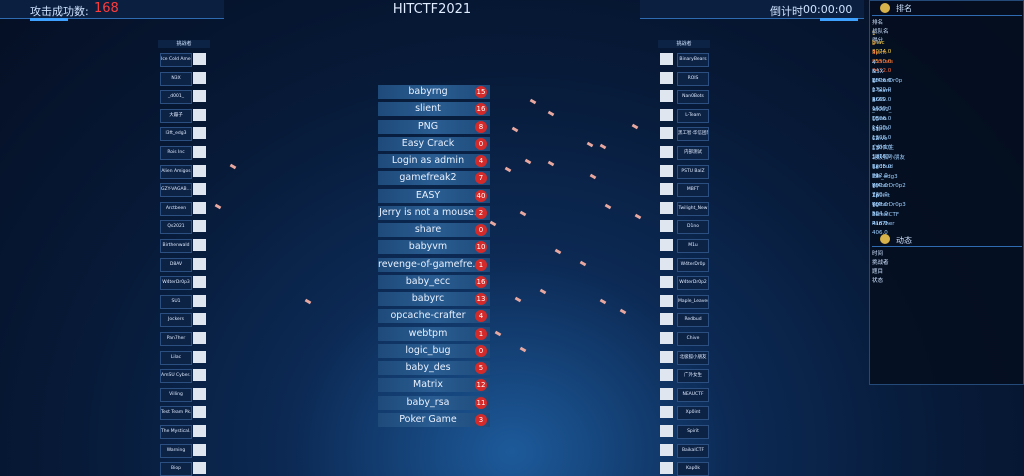 The image size is (1024, 476). I want to click on ranking-cell: W4terDr0p2, so click(889, 186).